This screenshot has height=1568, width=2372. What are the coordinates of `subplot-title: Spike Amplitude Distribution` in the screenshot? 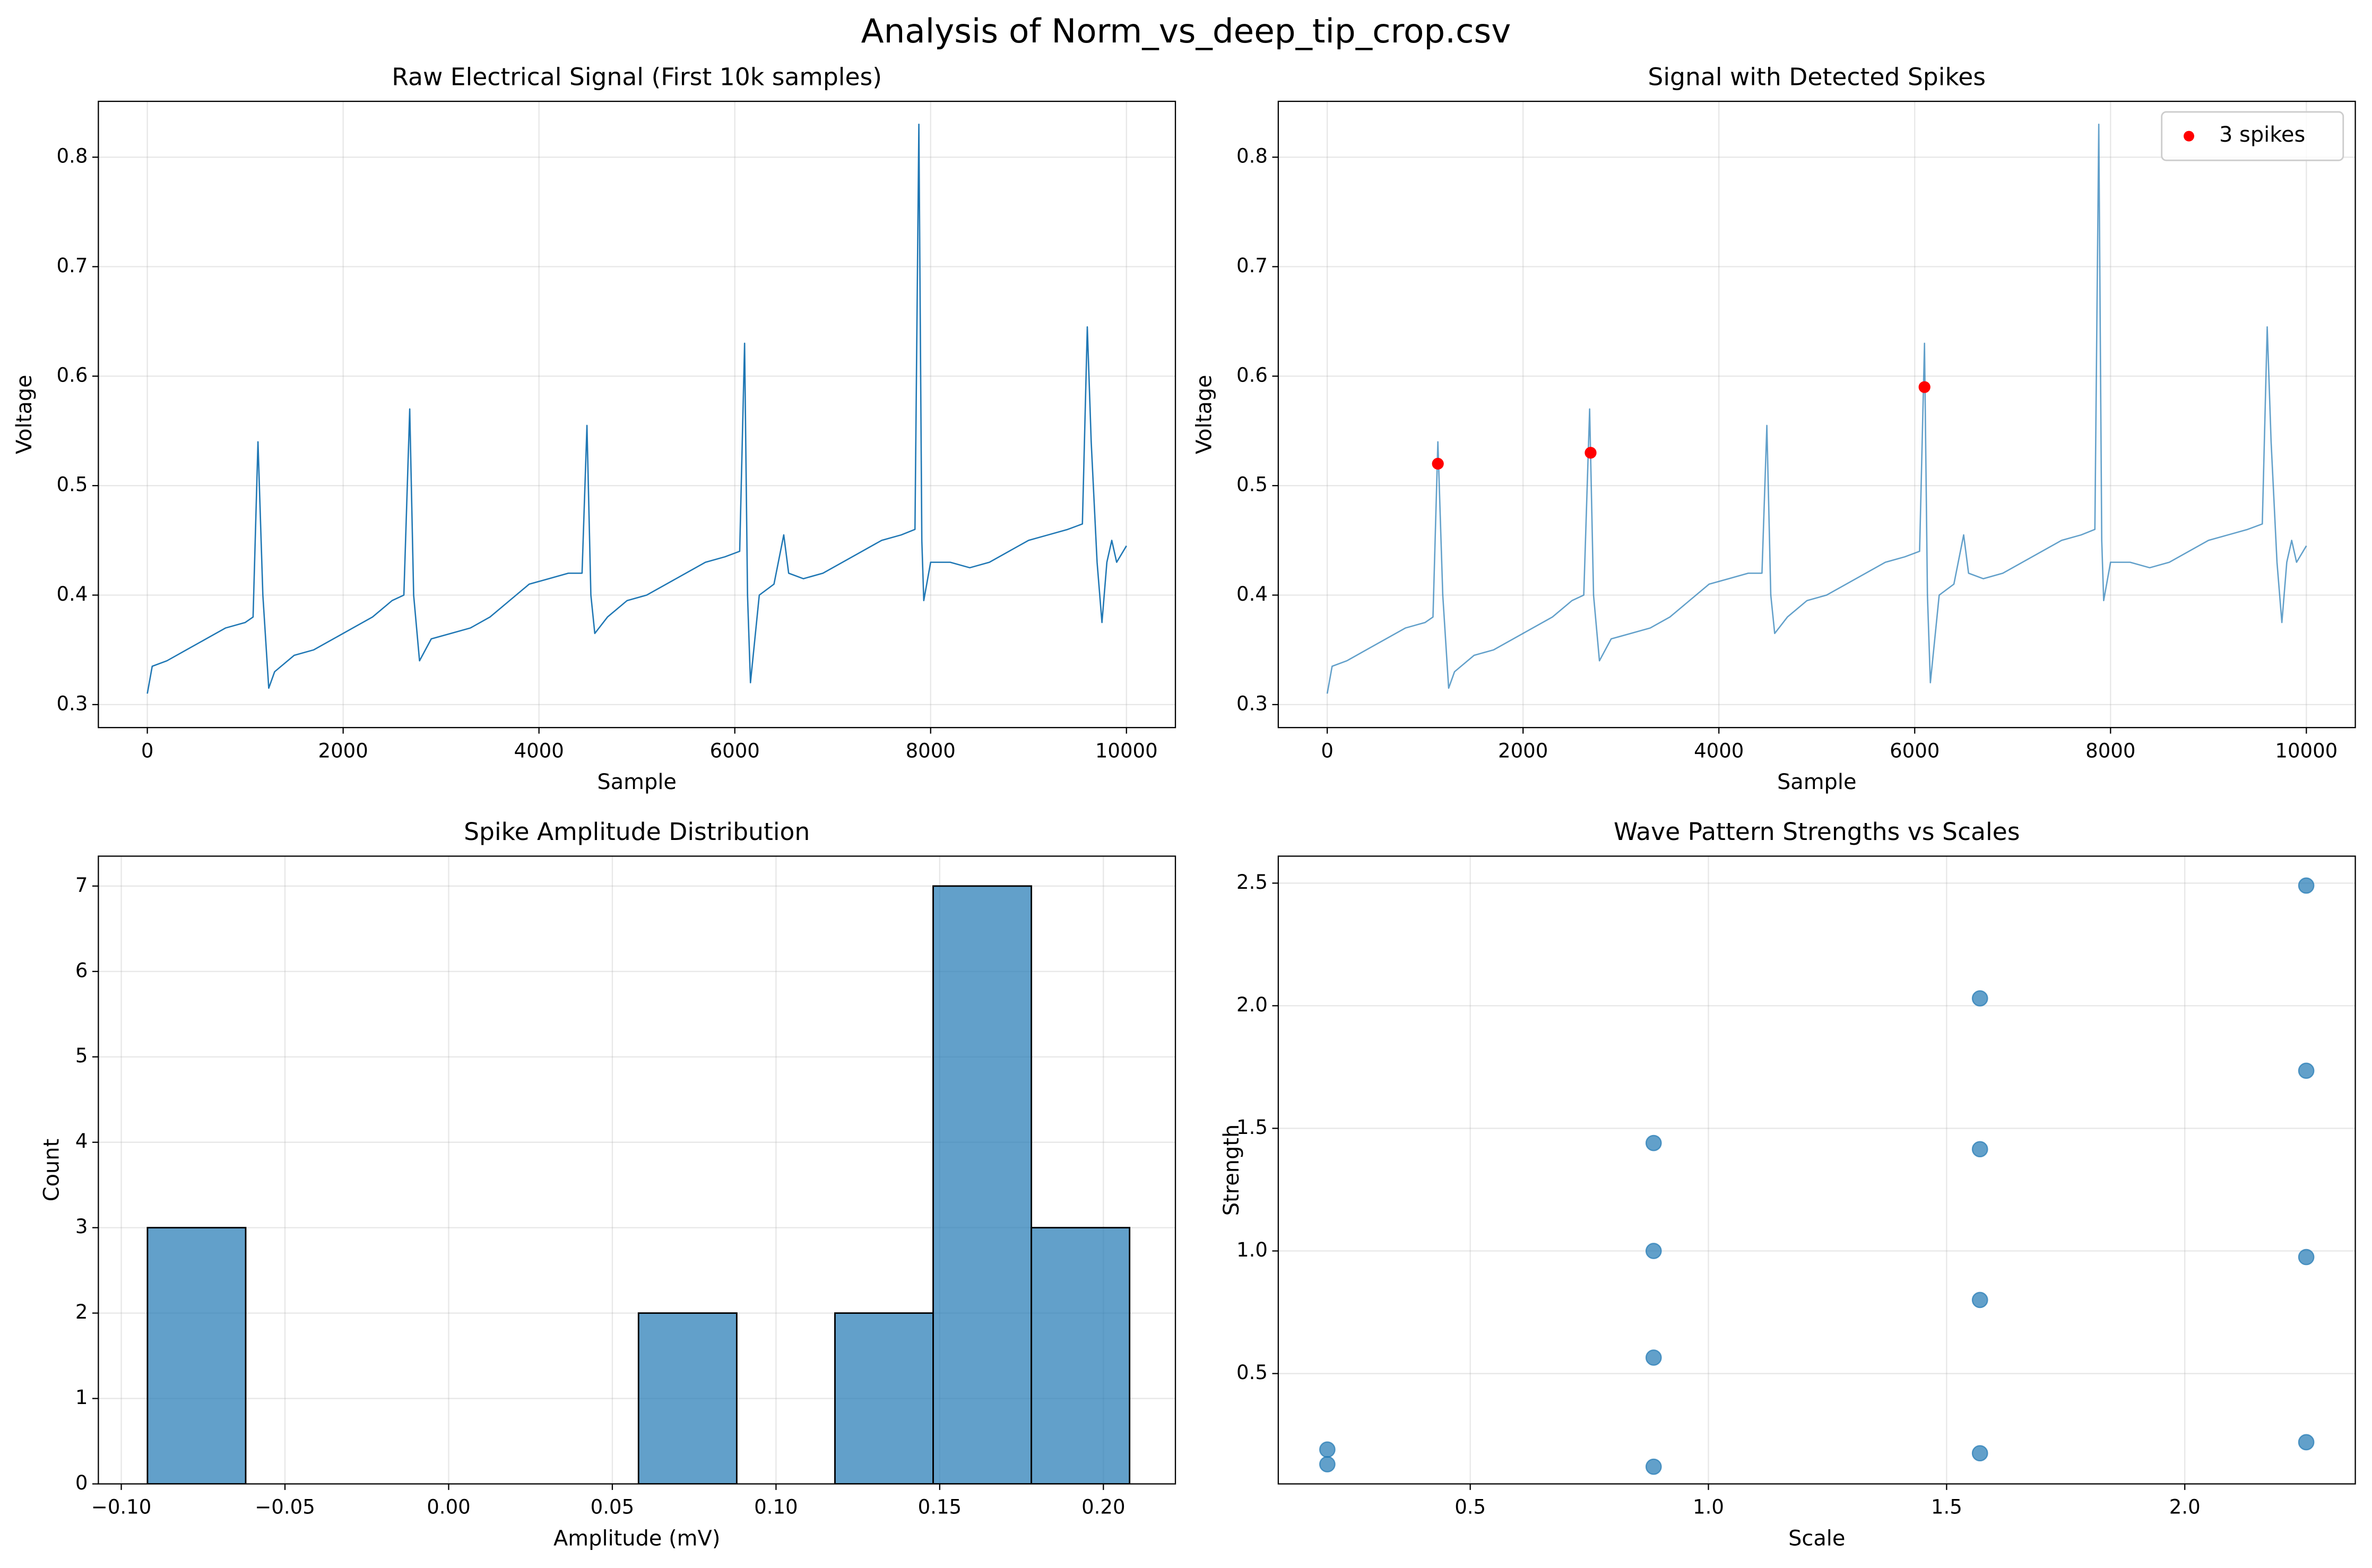 It's located at (637, 832).